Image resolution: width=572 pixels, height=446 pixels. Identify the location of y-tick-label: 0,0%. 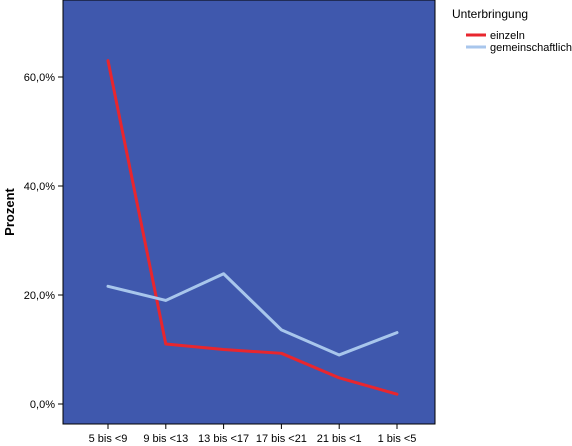
(42, 405).